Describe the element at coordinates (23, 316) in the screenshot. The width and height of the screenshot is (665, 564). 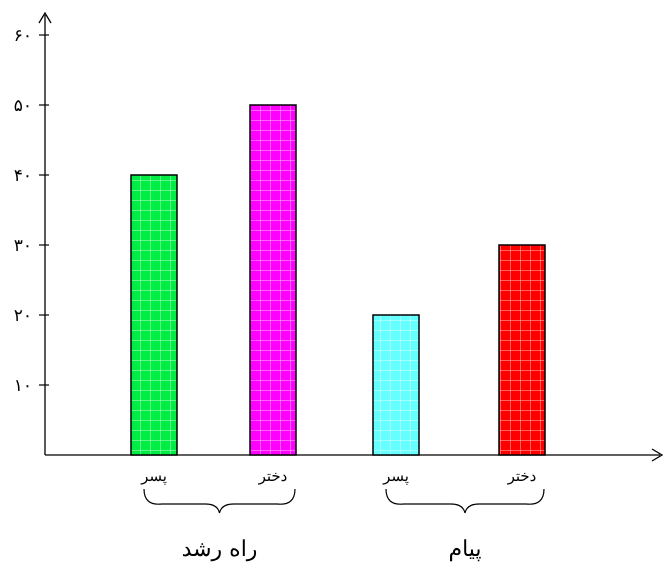
I see `y-tick-label: ۲۰` at that location.